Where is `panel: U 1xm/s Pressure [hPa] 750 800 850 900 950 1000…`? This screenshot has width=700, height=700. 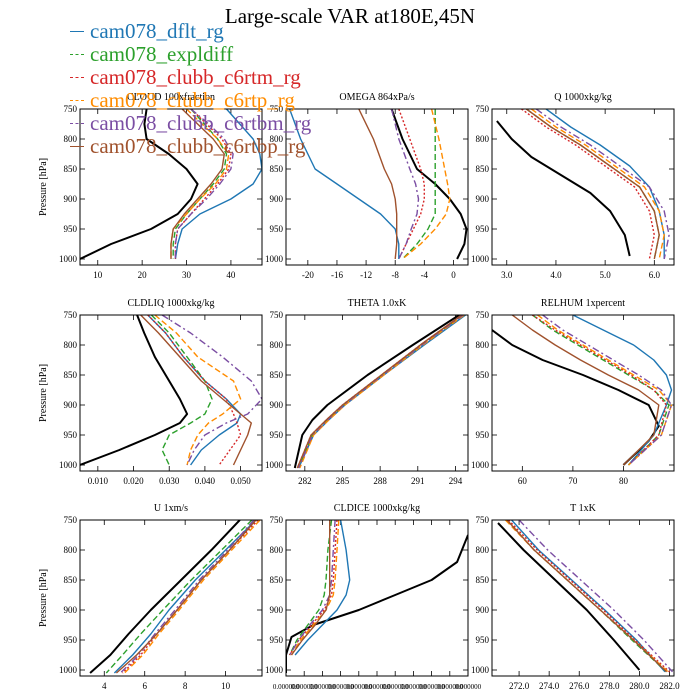
panel: U 1xm/s Pressure [hPa] 750 800 850 900 950 1000… is located at coordinates (150, 597).